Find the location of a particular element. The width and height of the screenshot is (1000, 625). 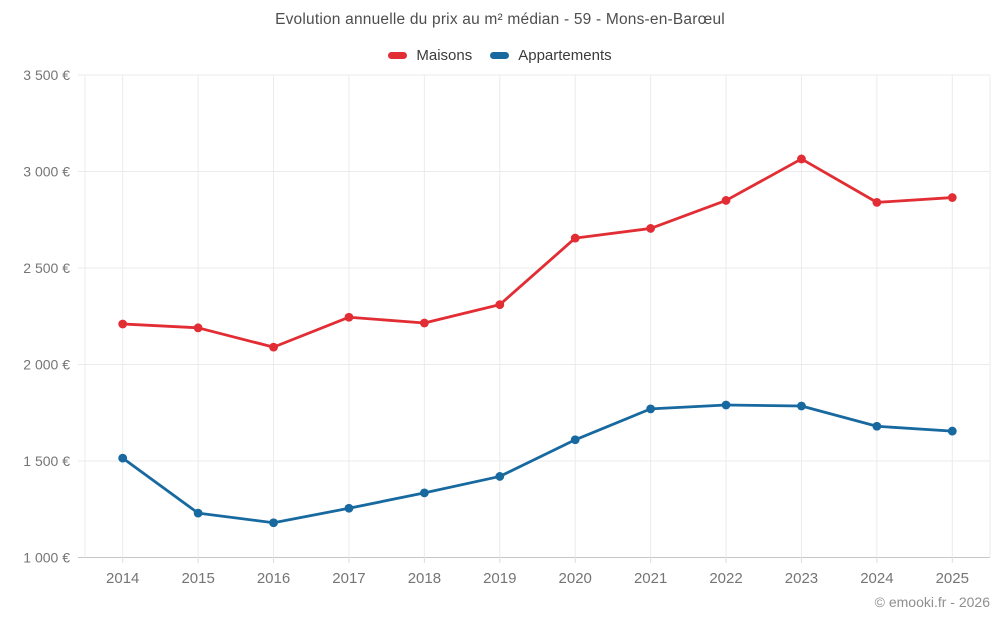

data-point-maisons-2020 is located at coordinates (575, 238).